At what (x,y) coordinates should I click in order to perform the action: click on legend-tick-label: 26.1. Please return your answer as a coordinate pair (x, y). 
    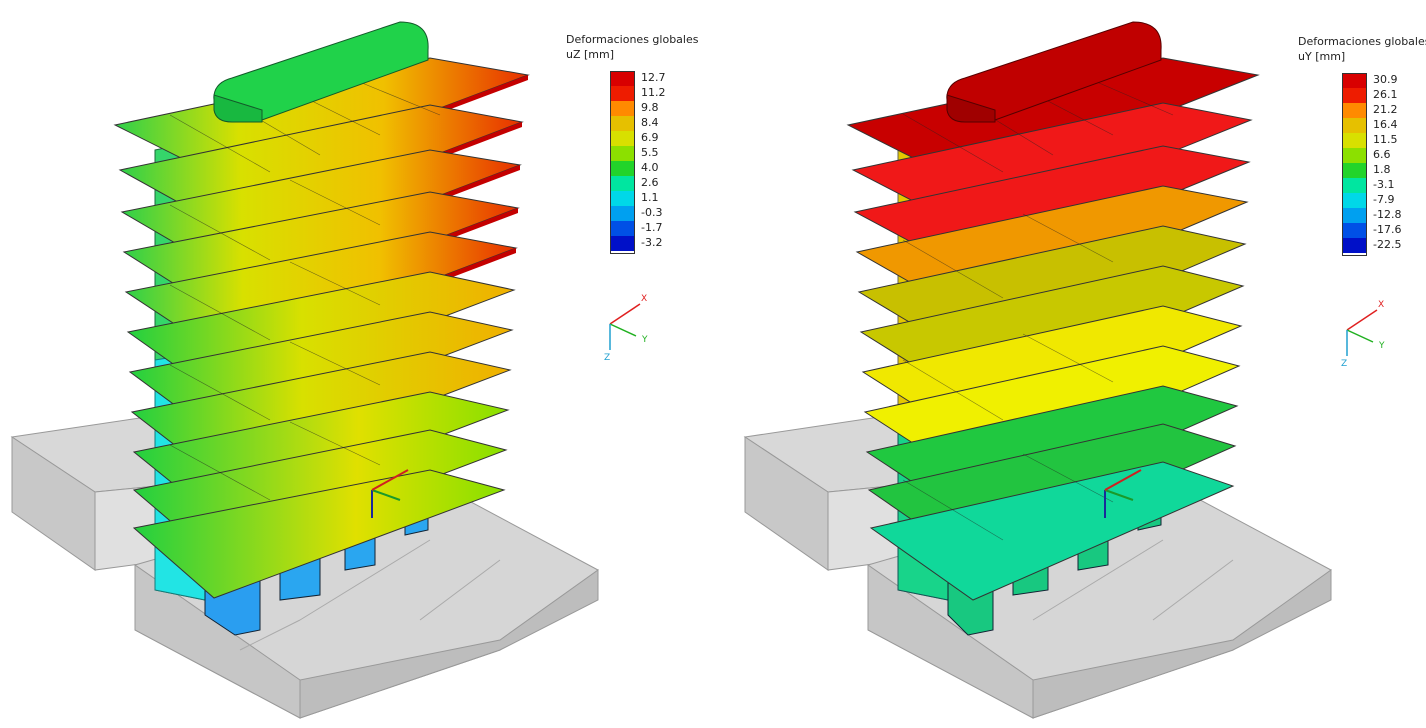
    Looking at the image, I should click on (1385, 94).